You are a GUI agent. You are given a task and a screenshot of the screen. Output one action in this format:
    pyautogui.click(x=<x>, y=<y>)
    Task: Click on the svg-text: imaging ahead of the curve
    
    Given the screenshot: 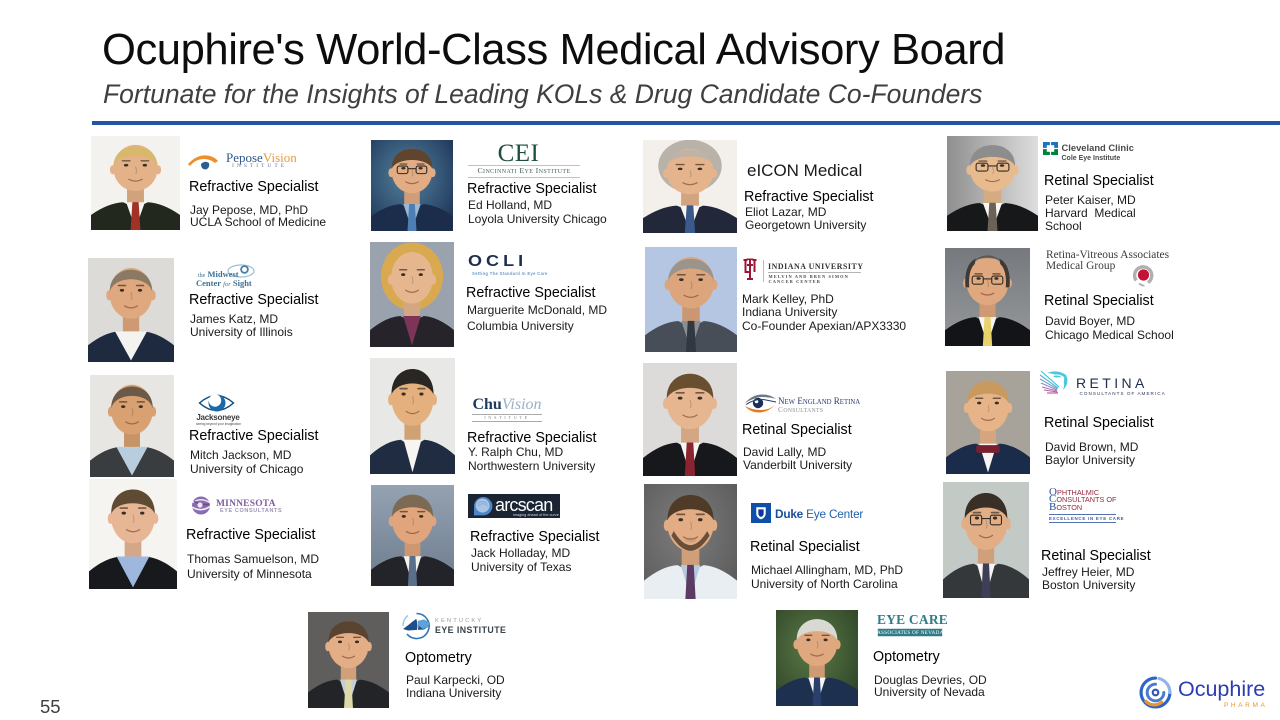 What is the action you would take?
    pyautogui.click(x=536, y=515)
    